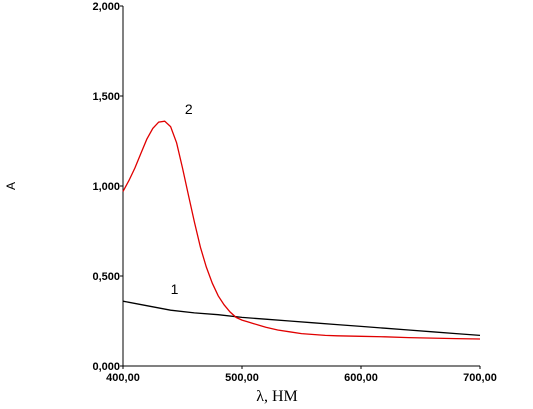  What do you see at coordinates (189, 109) in the screenshot?
I see `curve-label-2: 2` at bounding box center [189, 109].